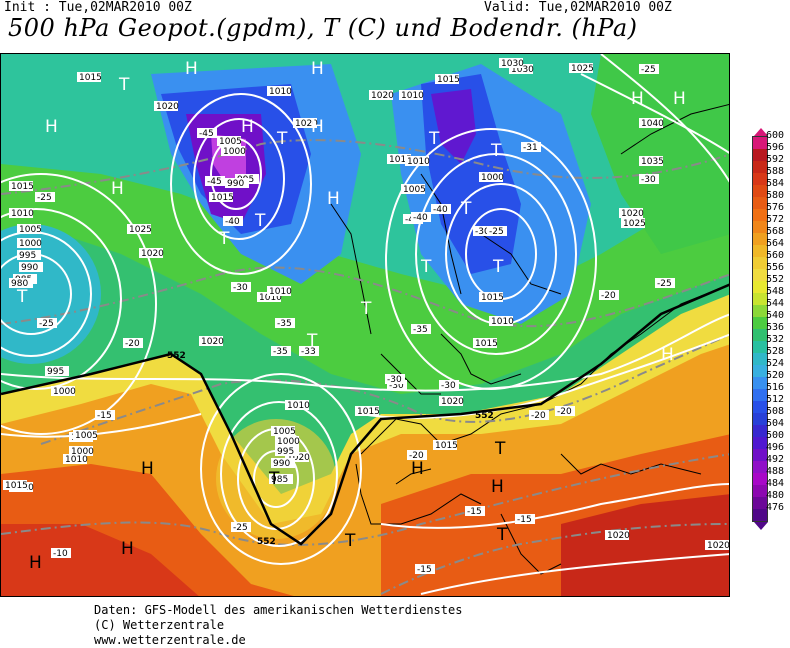  Describe the element at coordinates (775, 363) in the screenshot. I see `legend-level-label: 524` at that location.